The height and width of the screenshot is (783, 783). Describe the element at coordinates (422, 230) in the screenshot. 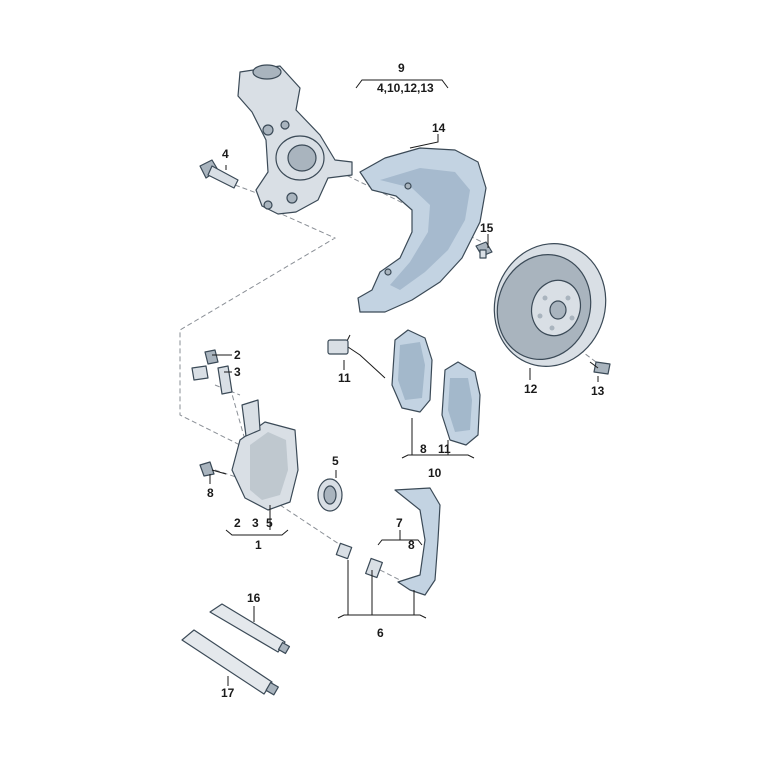

I see `splash-shield` at that location.